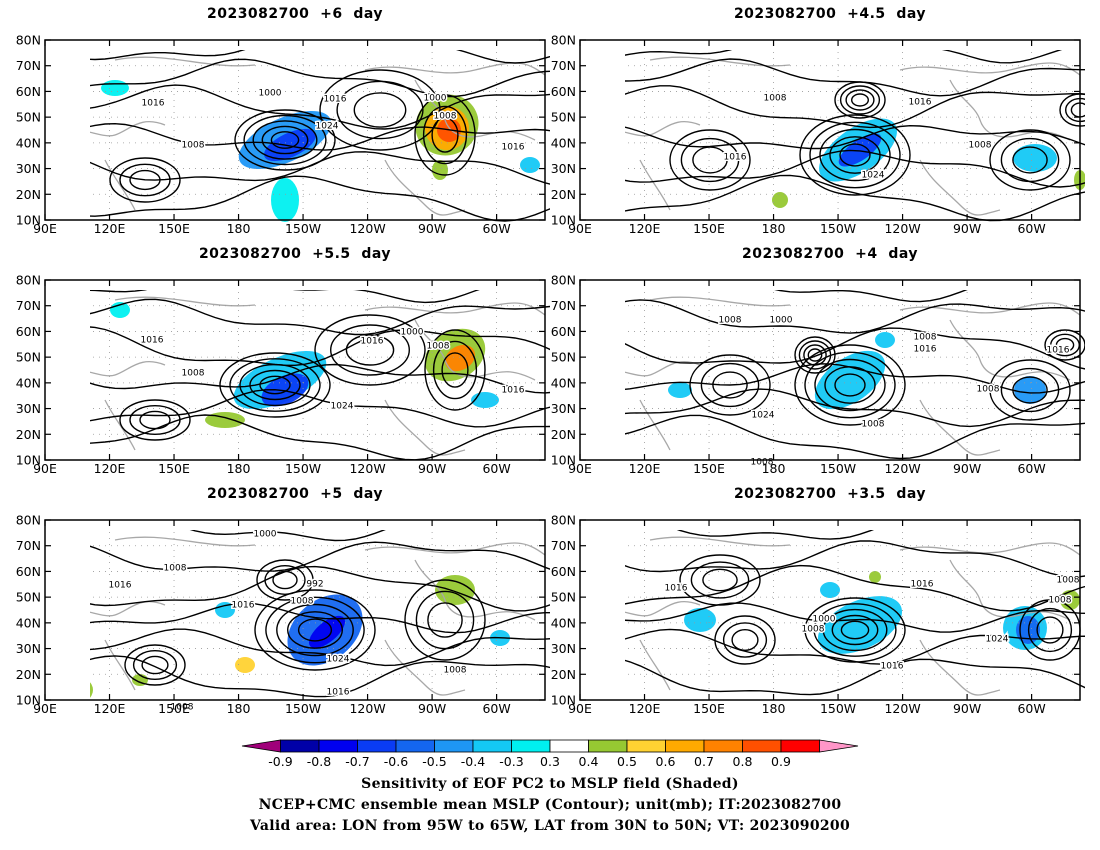 This screenshot has height=850, width=1100. I want to click on lon-tick-label: 120W, so click(902, 468).